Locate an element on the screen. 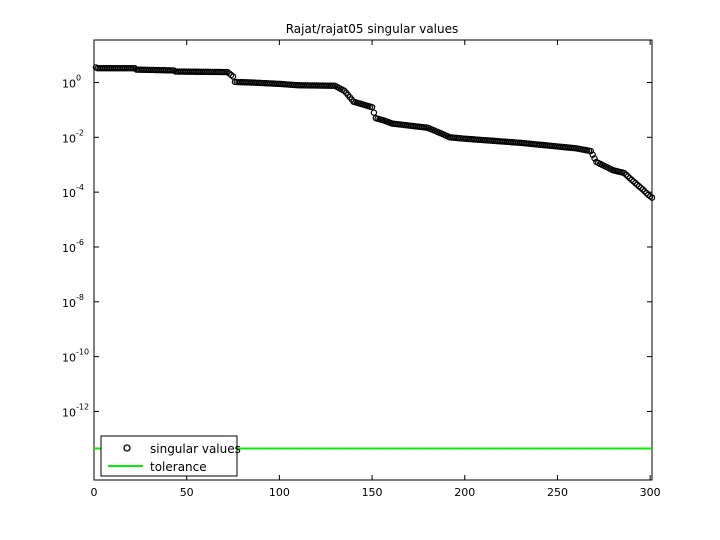 The height and width of the screenshot is (540, 720). y-tick-label: 10⁻⁶ is located at coordinates (73, 246).